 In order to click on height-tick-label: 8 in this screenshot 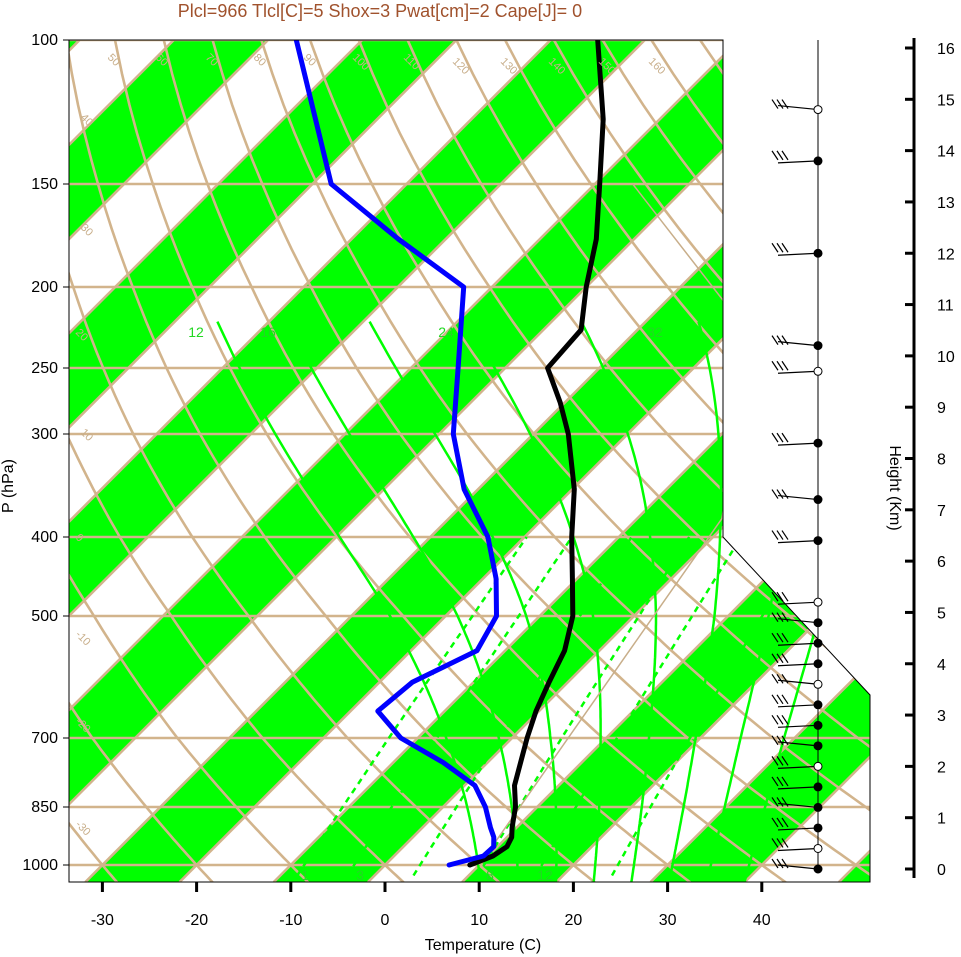, I will do `click(941, 460)`.